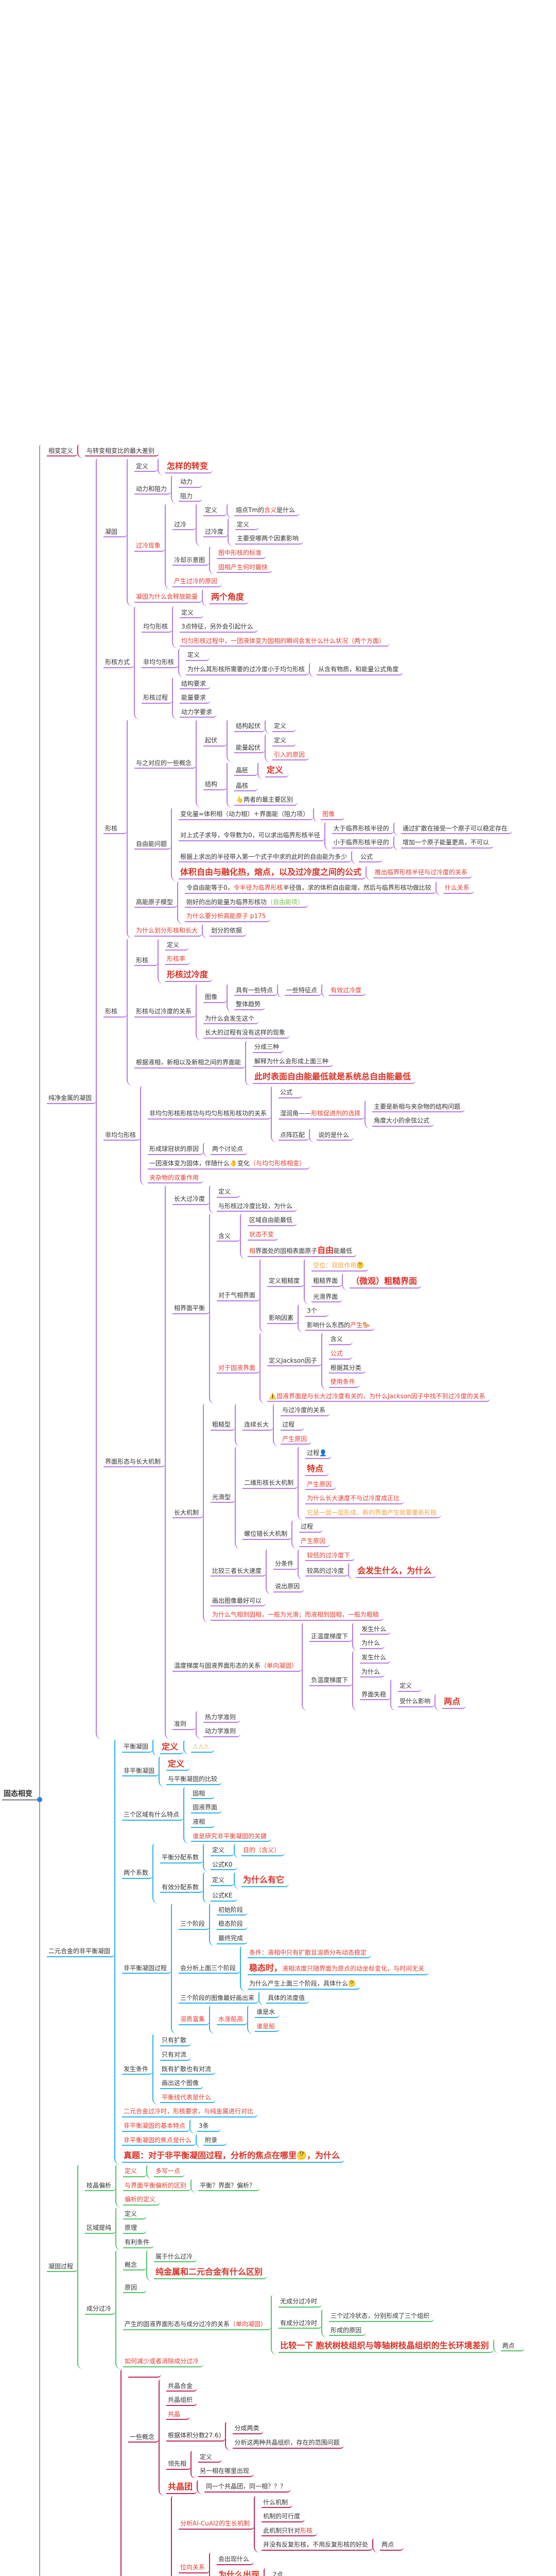 The width and height of the screenshot is (556, 2576). Describe the element at coordinates (217, 2524) in the screenshot. I see `node-label: 分析Al-CuAl2的生长机制` at that location.